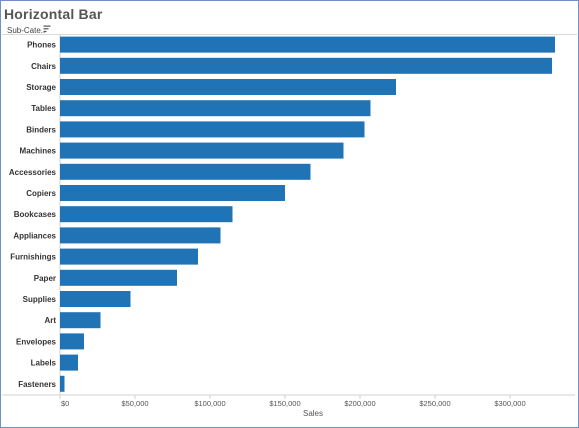 This screenshot has height=428, width=579. What do you see at coordinates (40, 299) in the screenshot?
I see `category-label: Supplies` at bounding box center [40, 299].